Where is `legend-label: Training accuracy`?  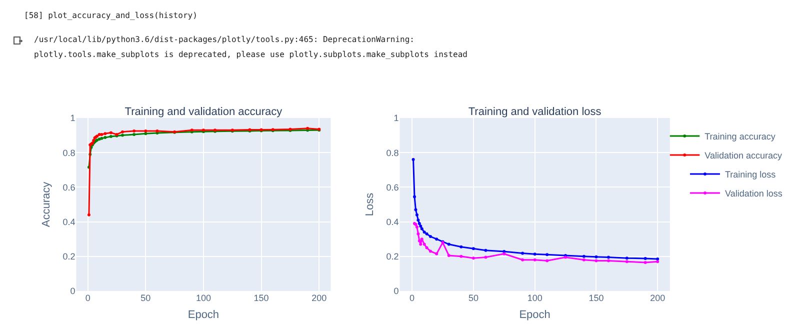
legend-label: Training accuracy is located at coordinates (740, 136).